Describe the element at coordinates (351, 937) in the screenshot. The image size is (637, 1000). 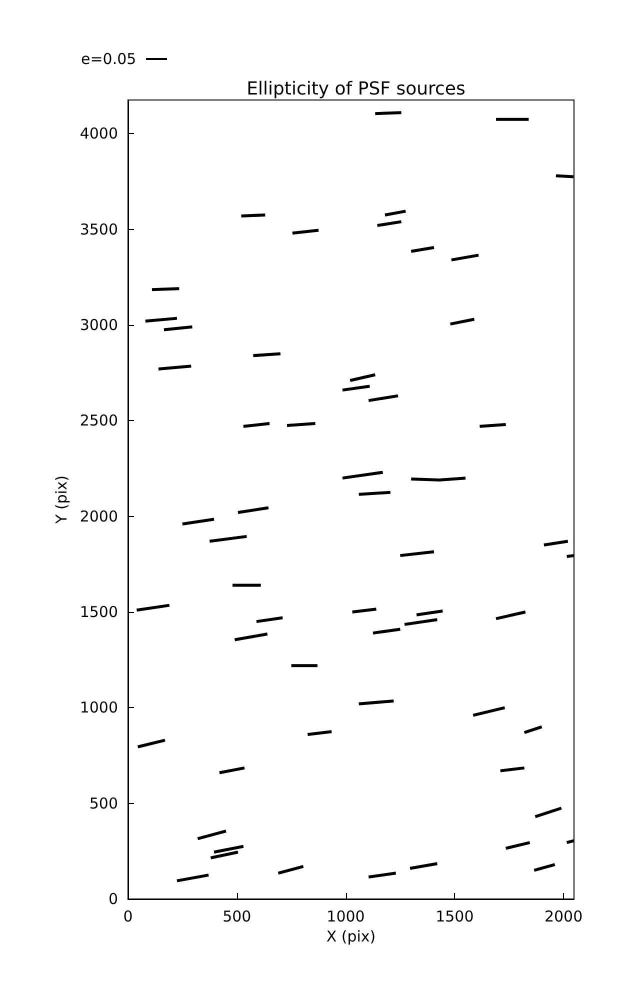
I see `x-axis-title: X (pix)` at that location.